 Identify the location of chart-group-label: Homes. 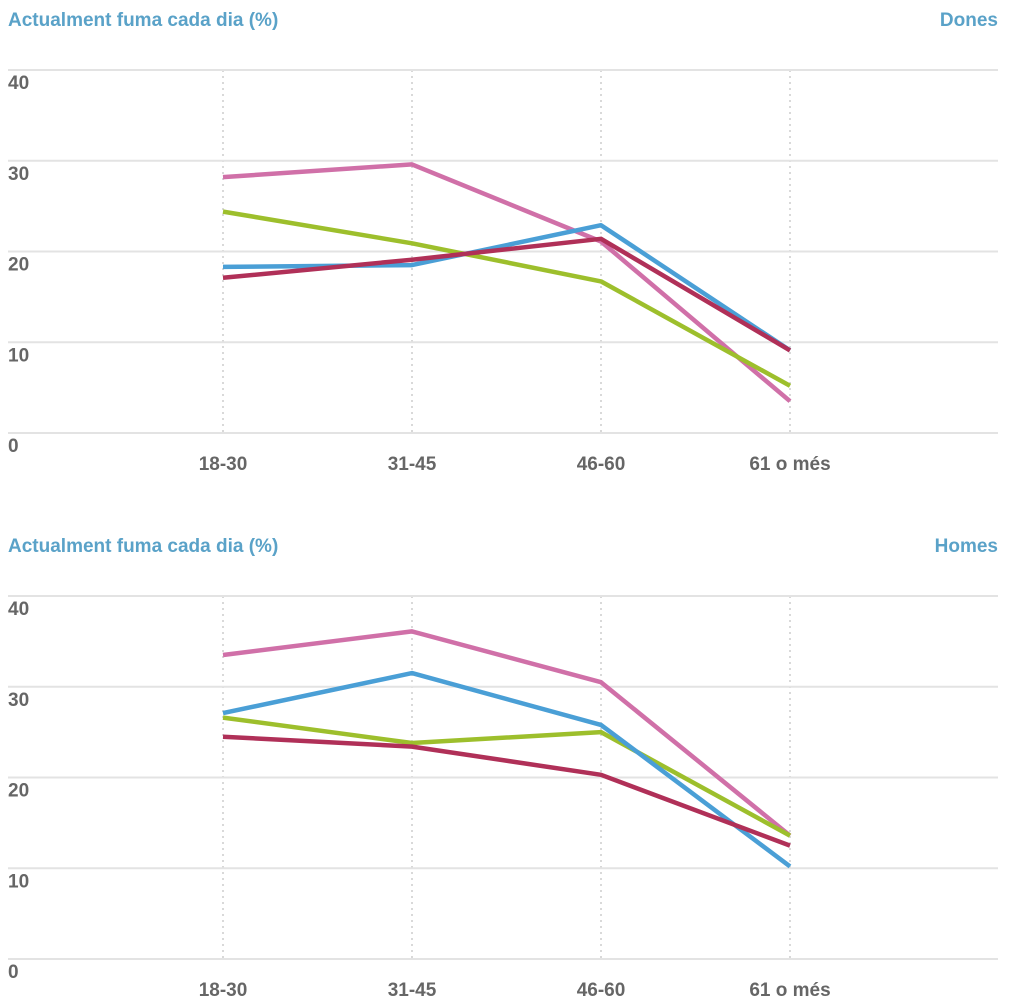
(966, 546).